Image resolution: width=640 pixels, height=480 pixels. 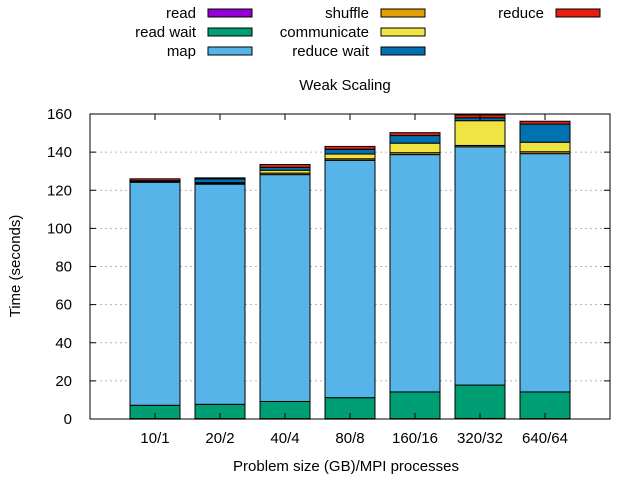 I want to click on legend-label: read, so click(x=181, y=13).